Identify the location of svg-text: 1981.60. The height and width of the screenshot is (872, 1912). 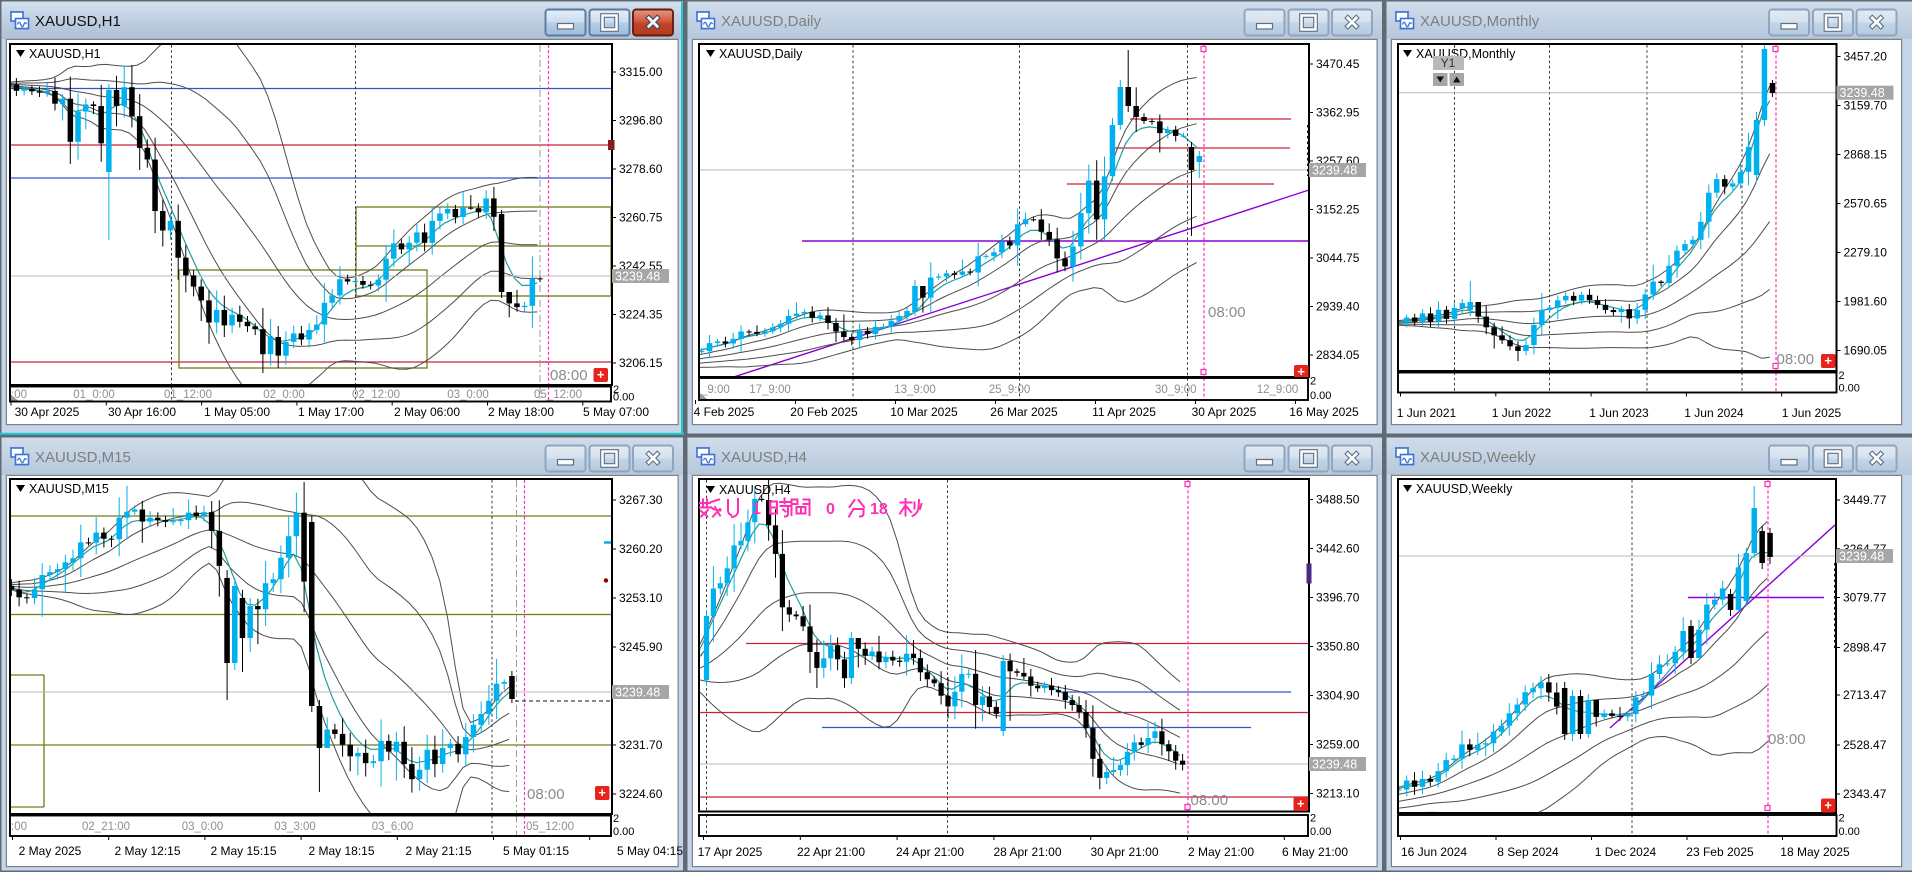
(1866, 302).